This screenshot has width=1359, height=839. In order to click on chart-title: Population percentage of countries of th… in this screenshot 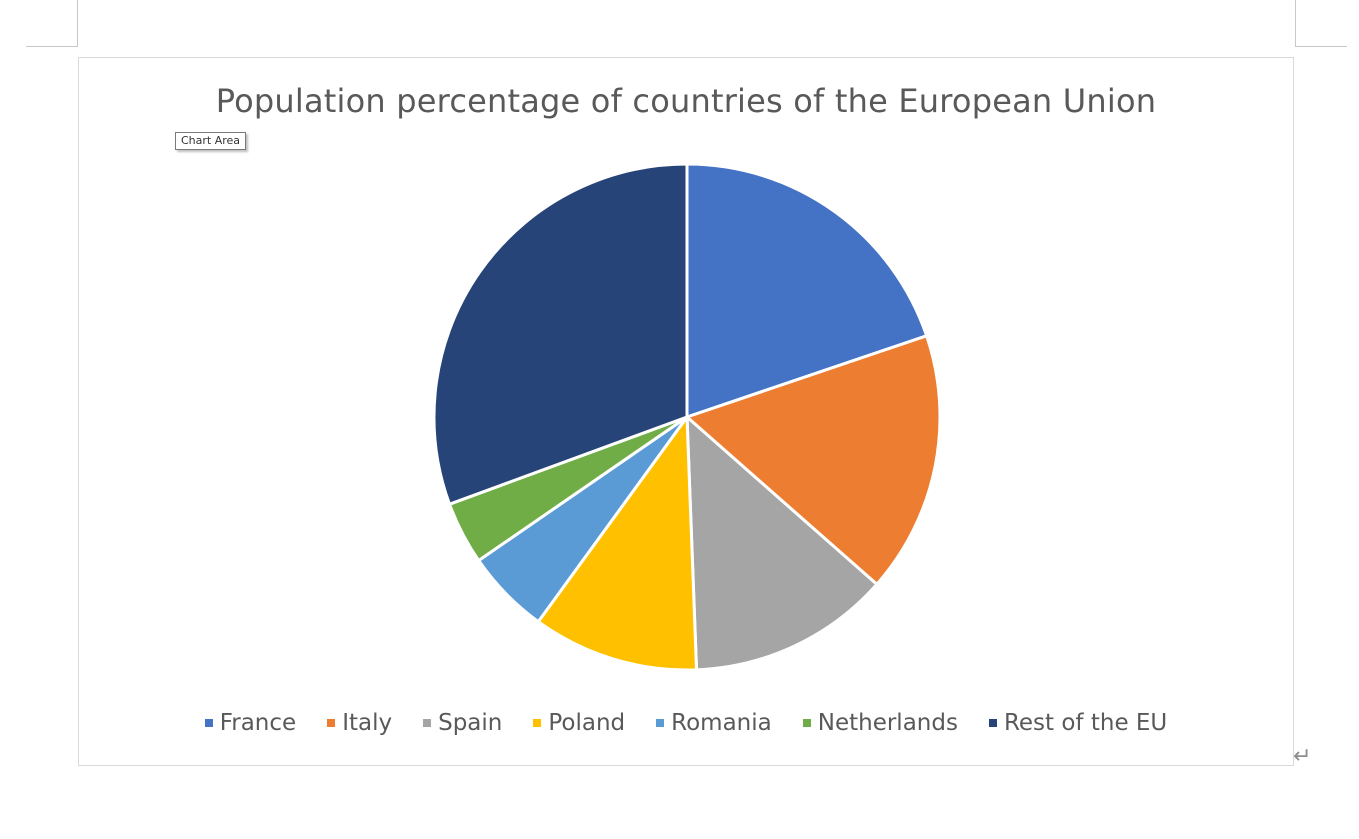, I will do `click(686, 101)`.